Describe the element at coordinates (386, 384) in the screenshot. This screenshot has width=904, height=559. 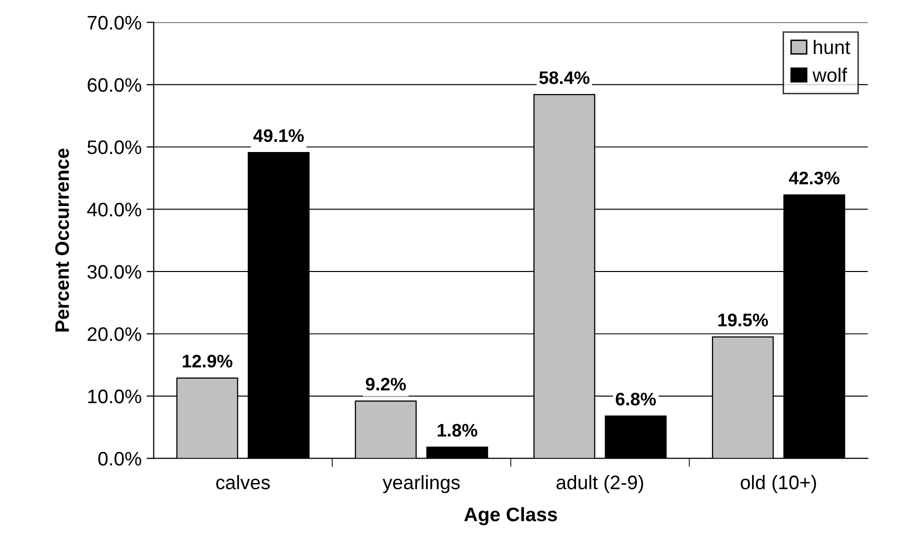
I see `data-label: 9.2%` at that location.